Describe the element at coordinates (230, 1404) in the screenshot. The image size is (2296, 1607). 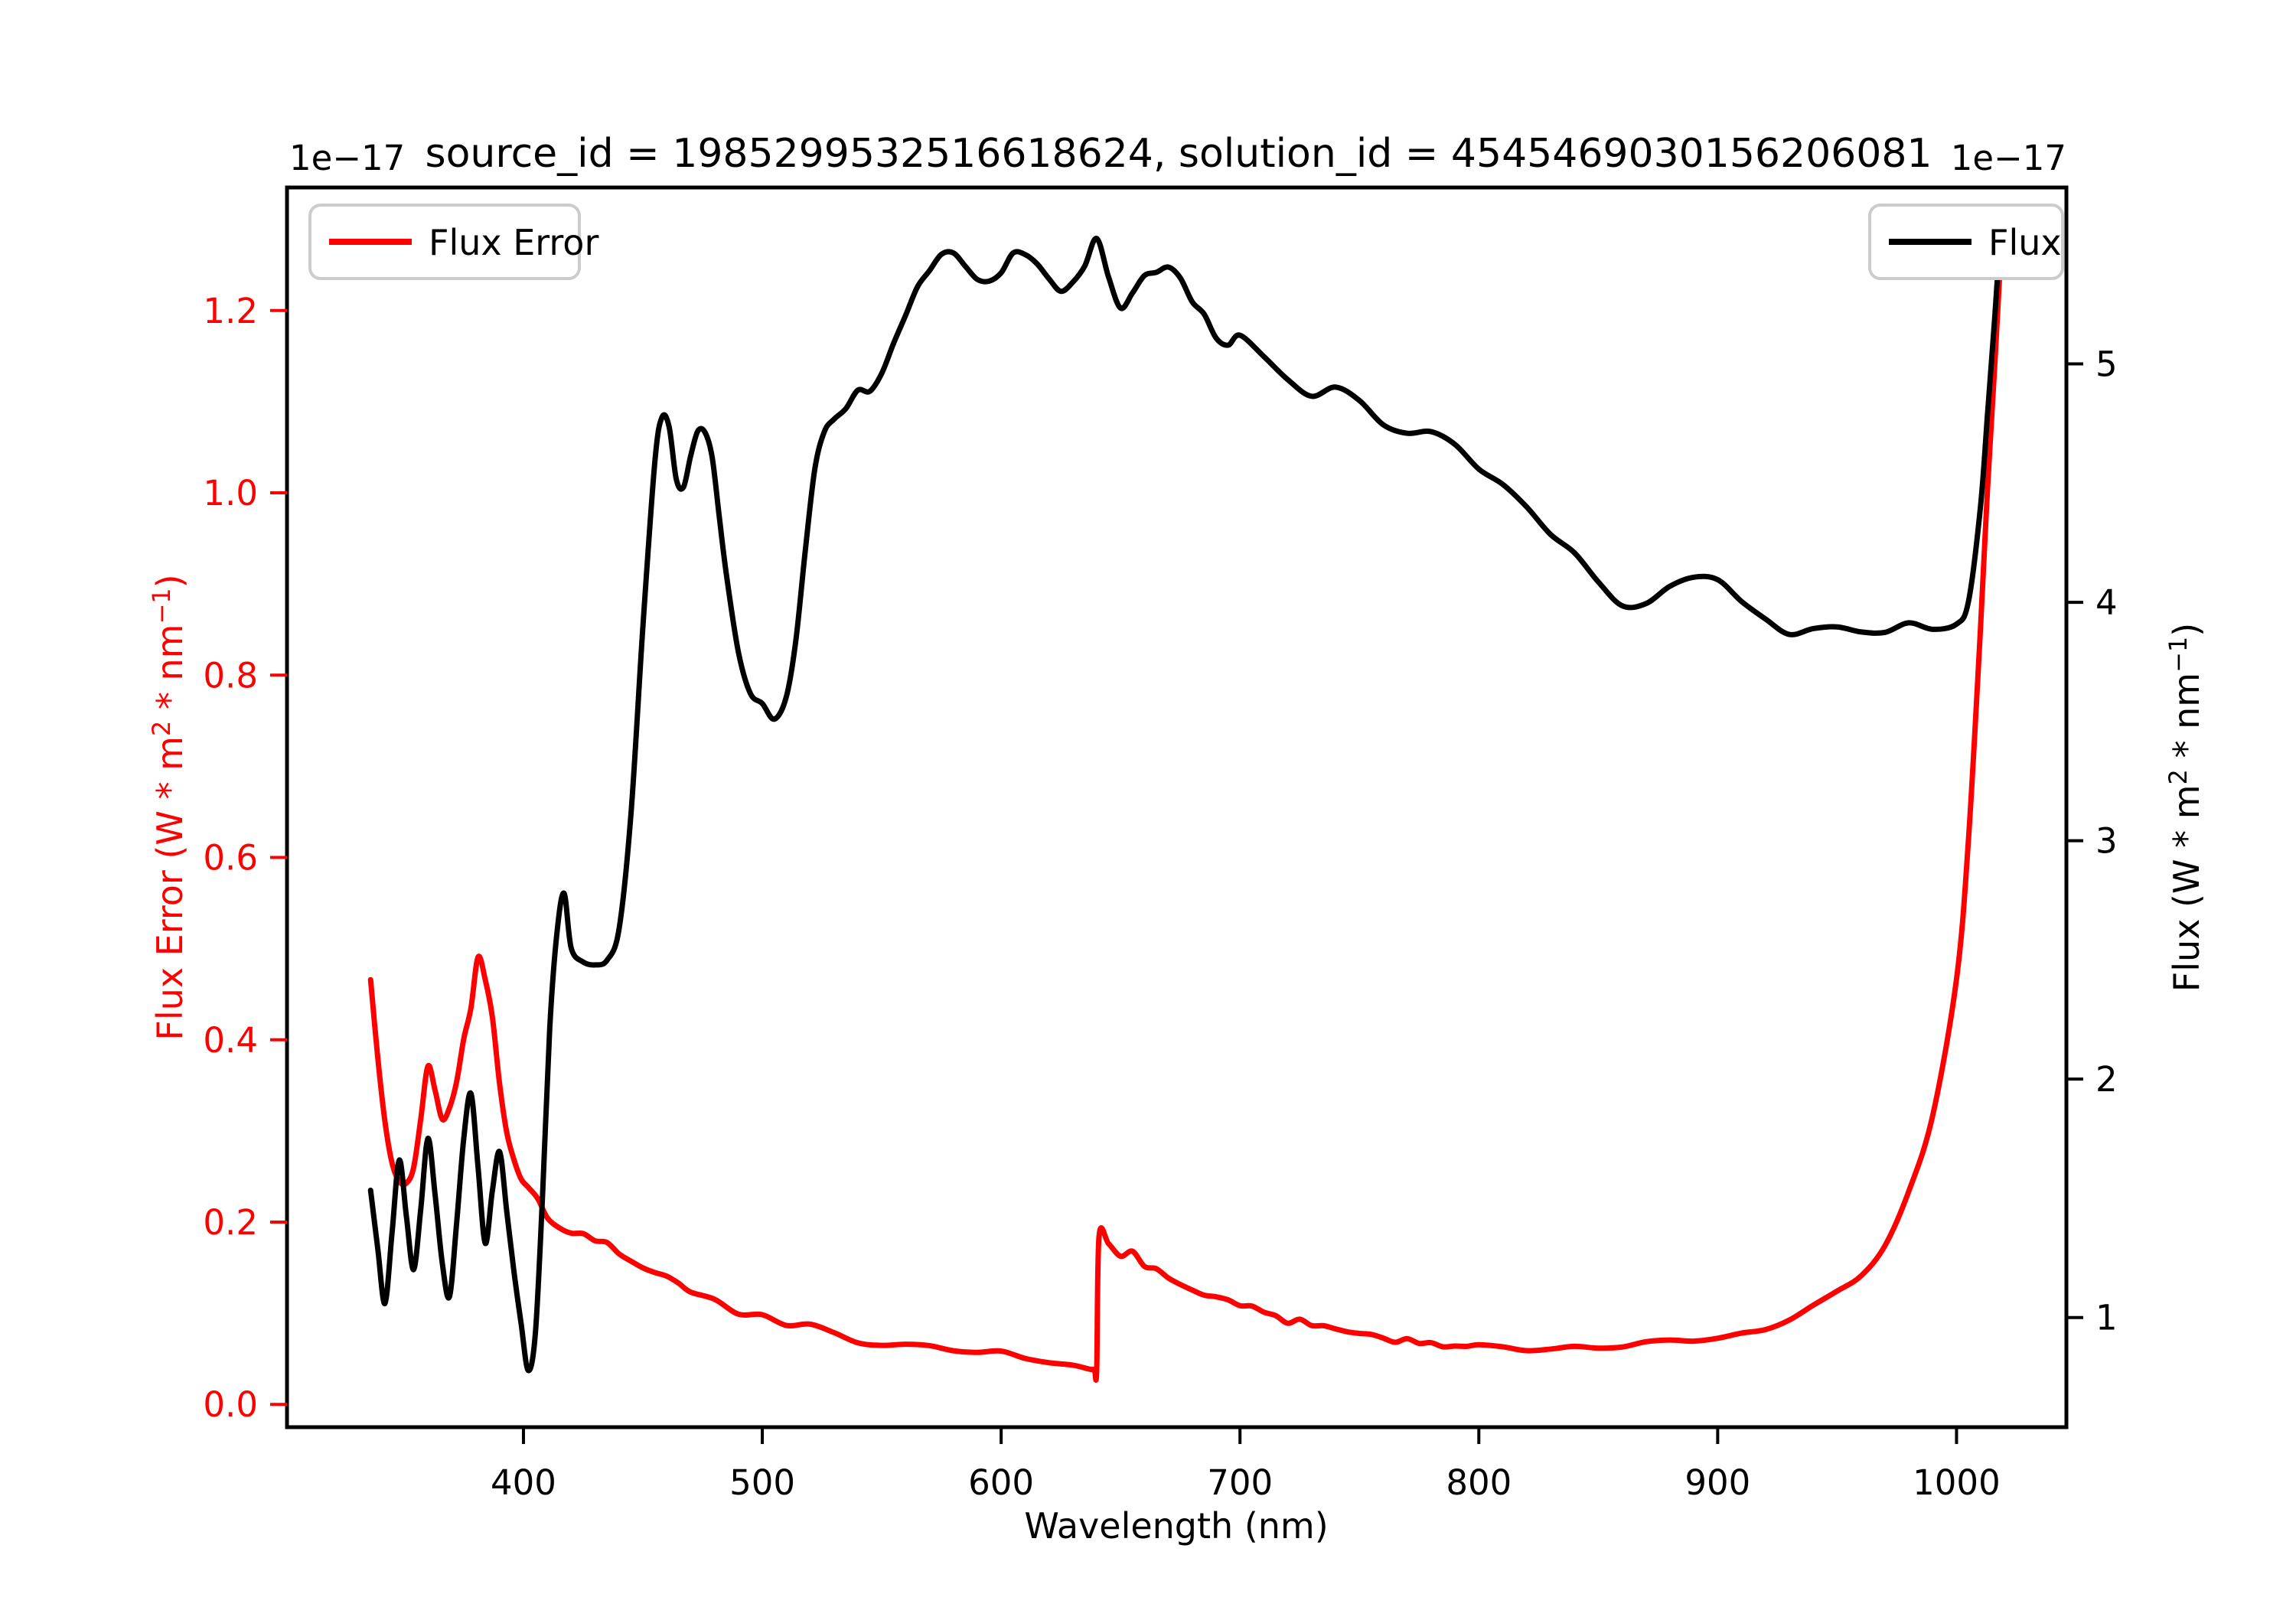
I see `y-left-tick-label: 0.0` at that location.